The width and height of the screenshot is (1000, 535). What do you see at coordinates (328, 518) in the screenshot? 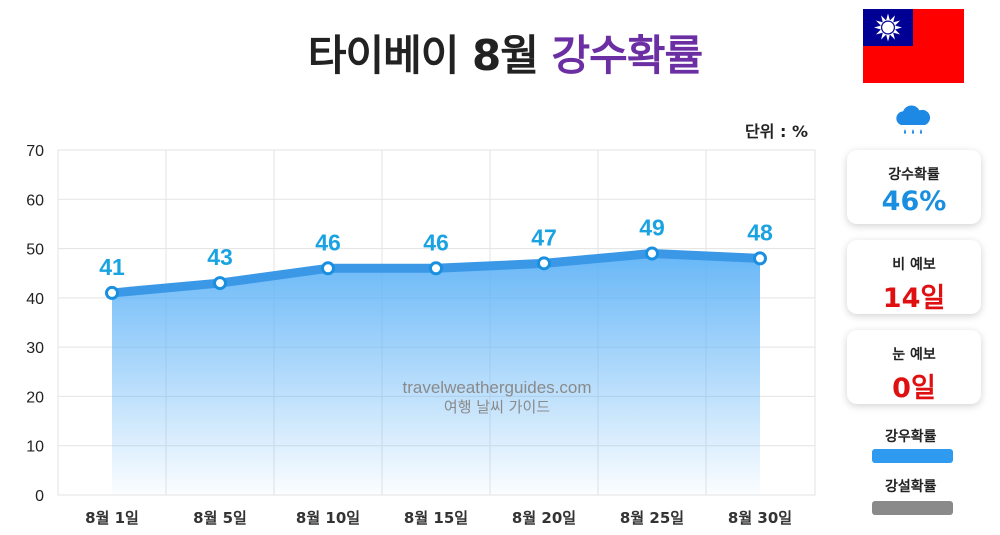
I see `x-tick-label: 8월 10일` at bounding box center [328, 518].